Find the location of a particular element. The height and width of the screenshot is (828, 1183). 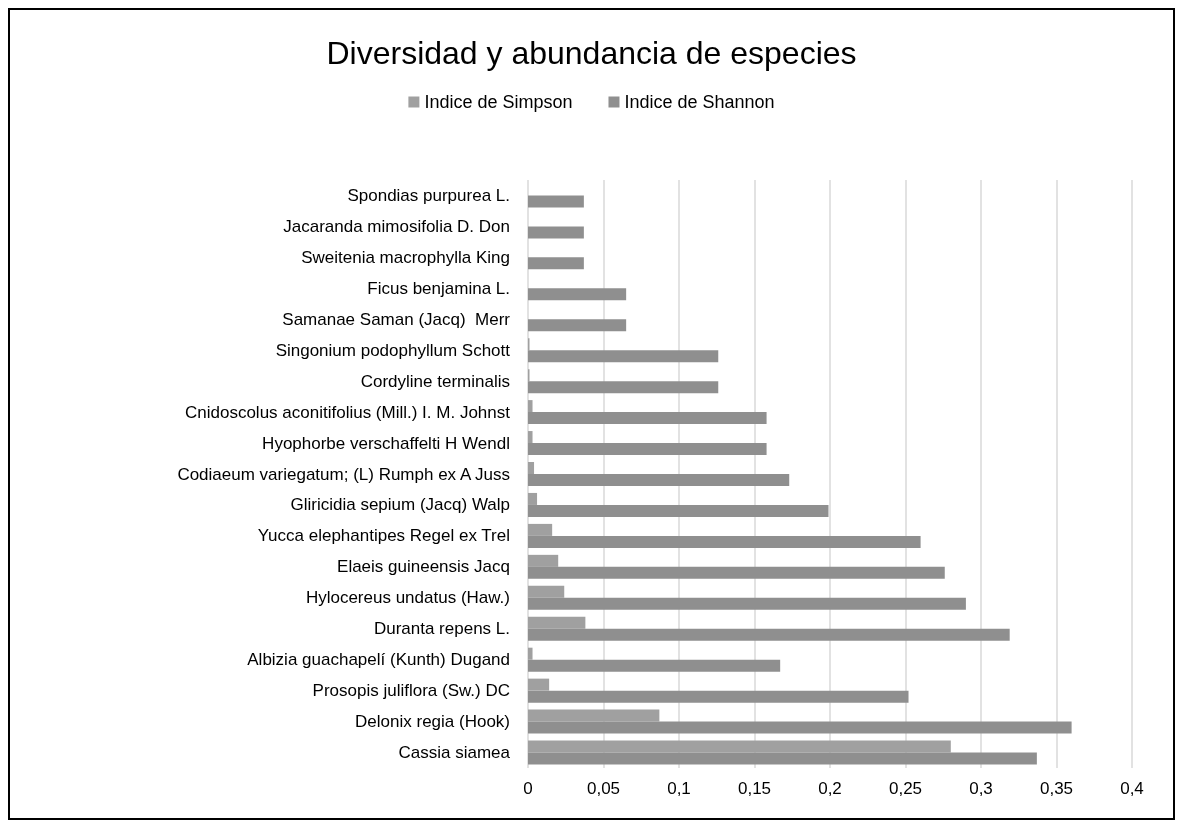

y-tick-label: Cassia siamea is located at coordinates (454, 753).